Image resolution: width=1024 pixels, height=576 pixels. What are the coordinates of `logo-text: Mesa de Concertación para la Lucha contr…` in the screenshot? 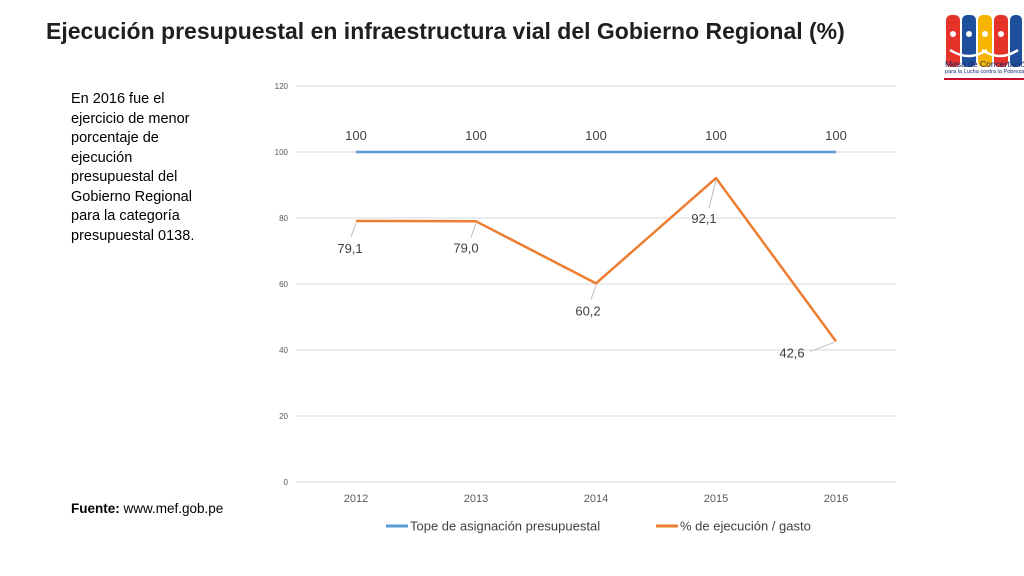 It's located at (984, 68).